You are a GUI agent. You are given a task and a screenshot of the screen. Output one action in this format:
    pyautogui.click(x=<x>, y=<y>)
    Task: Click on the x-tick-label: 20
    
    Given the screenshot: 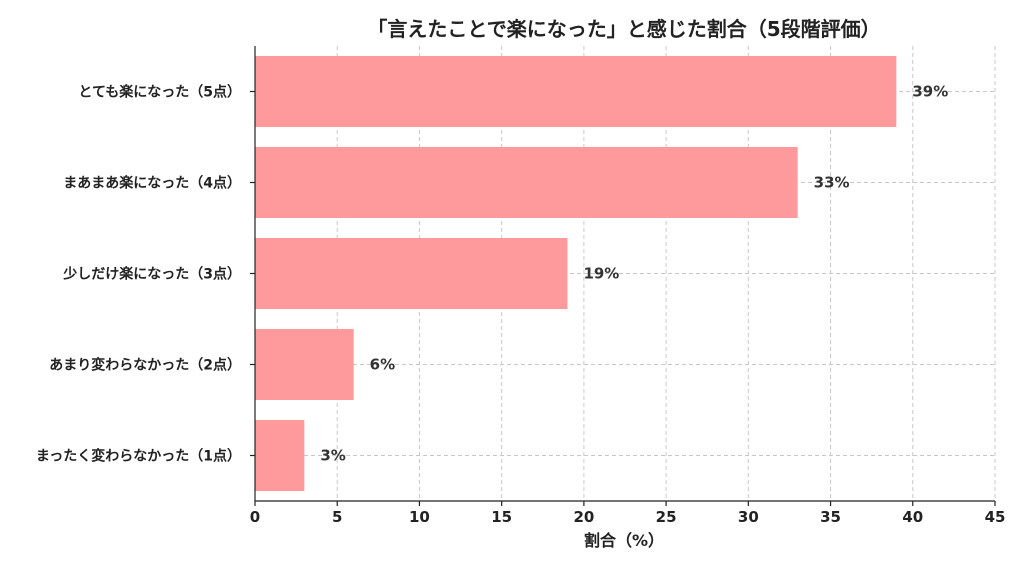 What is the action you would take?
    pyautogui.click(x=583, y=517)
    